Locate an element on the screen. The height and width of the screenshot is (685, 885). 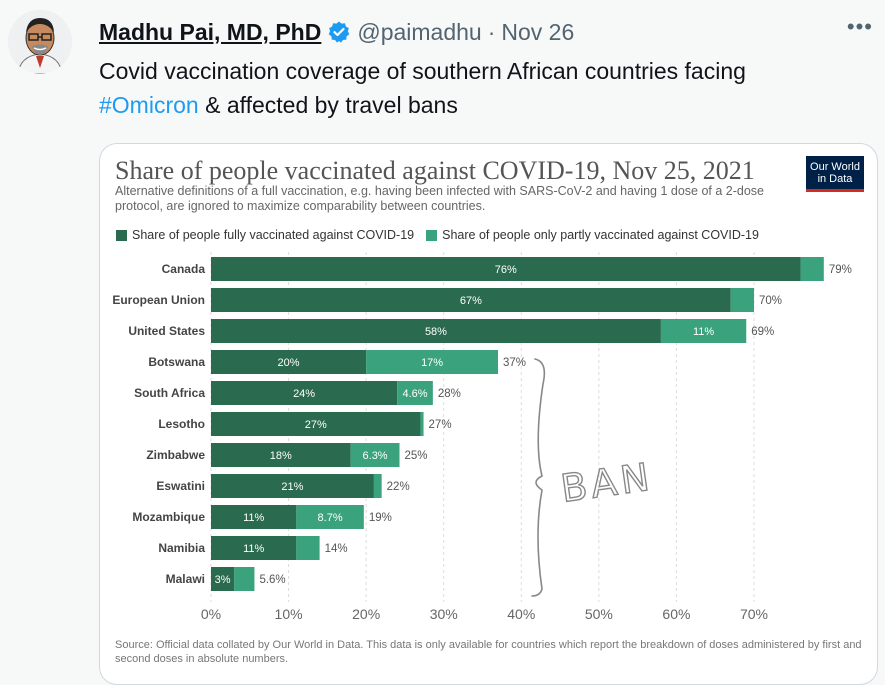
avatar-portrait is located at coordinates (40, 42).